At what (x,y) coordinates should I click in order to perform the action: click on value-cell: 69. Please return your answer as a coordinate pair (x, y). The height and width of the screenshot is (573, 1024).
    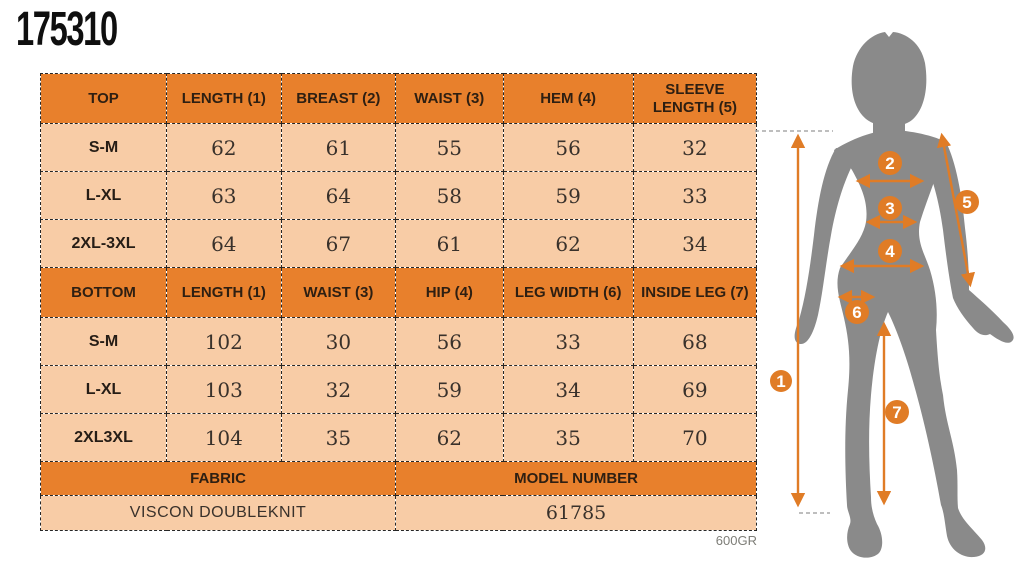
    Looking at the image, I should click on (695, 389).